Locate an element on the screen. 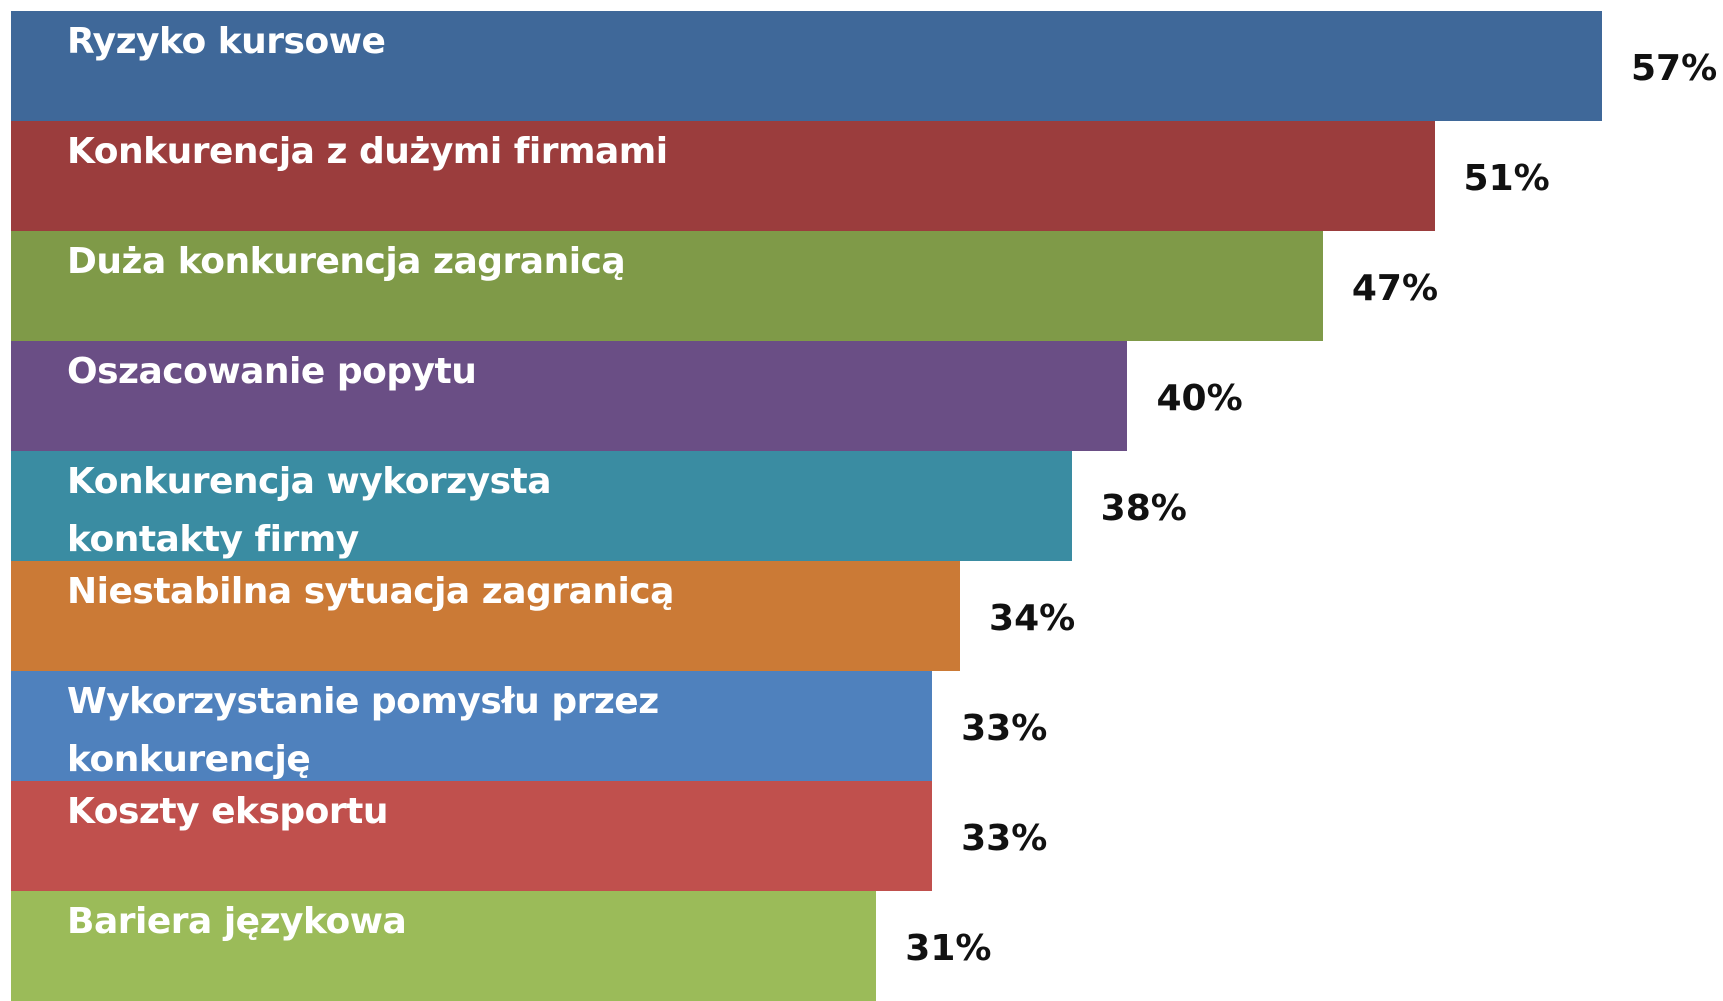 The height and width of the screenshot is (1001, 1723). value-label: 34% is located at coordinates (1032, 618).